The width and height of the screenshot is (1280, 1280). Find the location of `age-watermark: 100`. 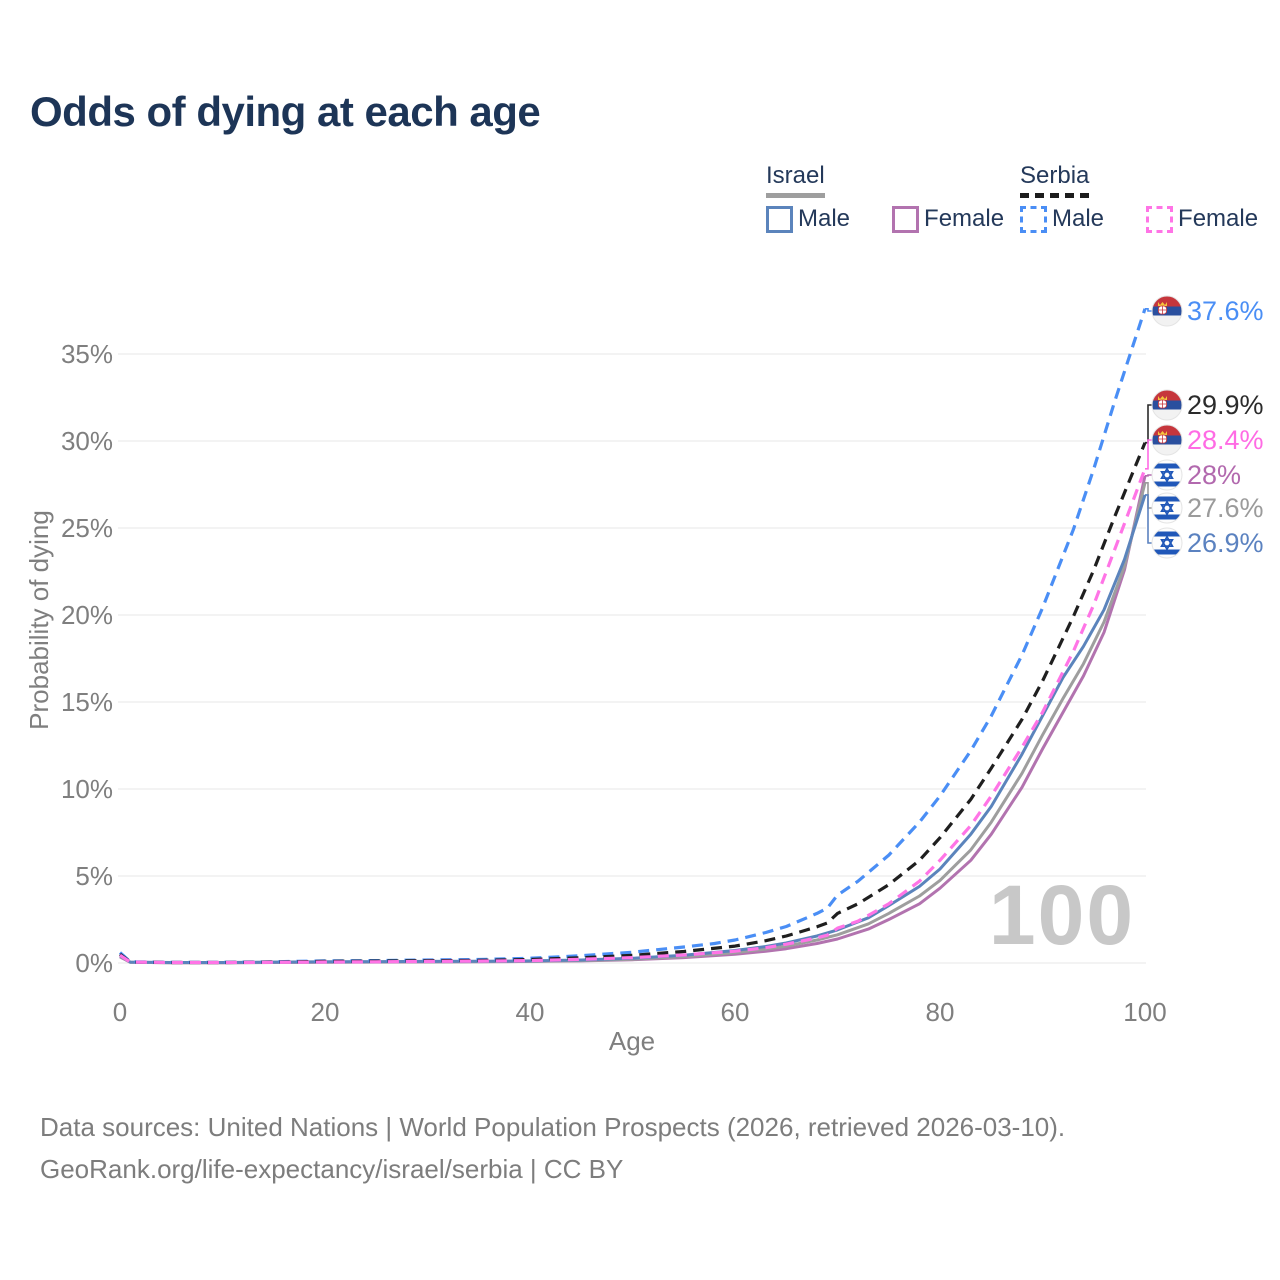

age-watermark: 100 is located at coordinates (1062, 915).